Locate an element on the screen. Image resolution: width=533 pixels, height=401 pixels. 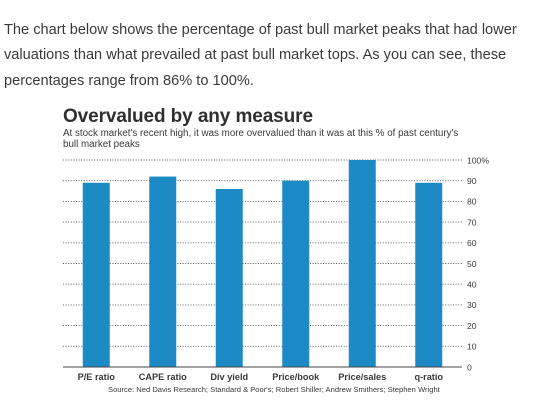
chart-title: Overvalued by any measure is located at coordinates (188, 116).